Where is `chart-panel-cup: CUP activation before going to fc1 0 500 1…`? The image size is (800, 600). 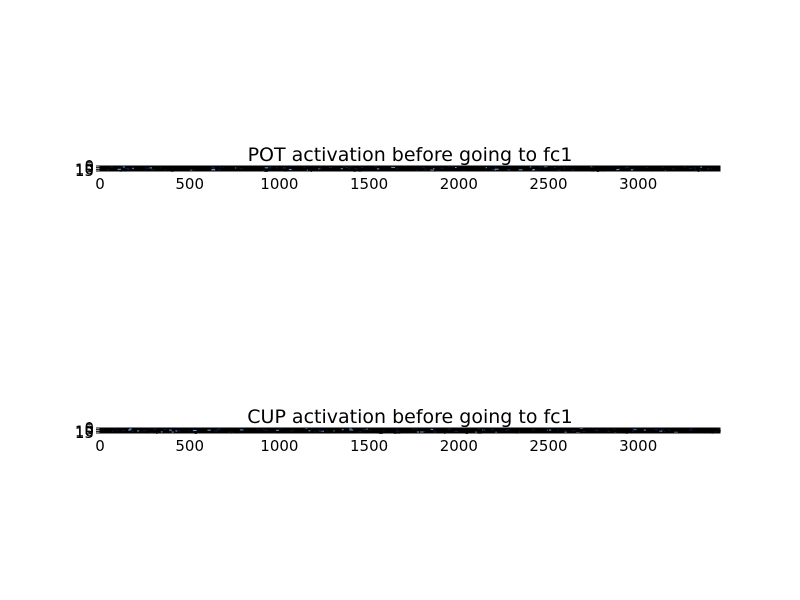 chart-panel-cup: CUP activation before going to fc1 0 500 1… is located at coordinates (398, 430).